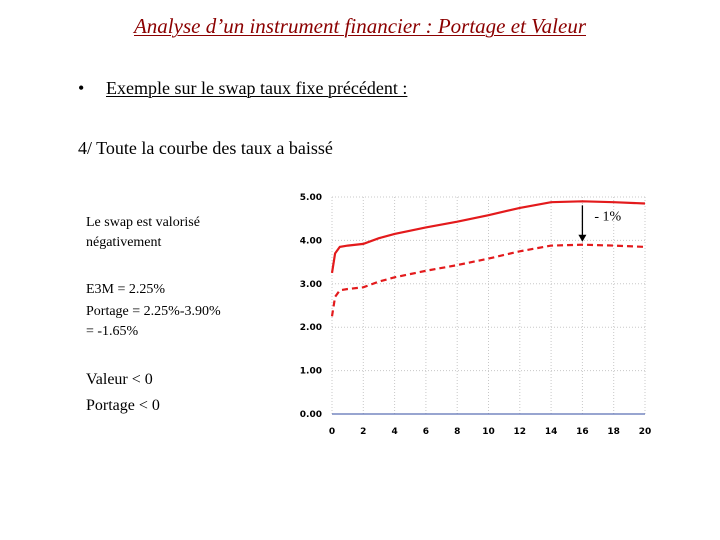 This screenshot has width=720, height=540. What do you see at coordinates (551, 432) in the screenshot?
I see `x-tick-label-7: 14` at bounding box center [551, 432].